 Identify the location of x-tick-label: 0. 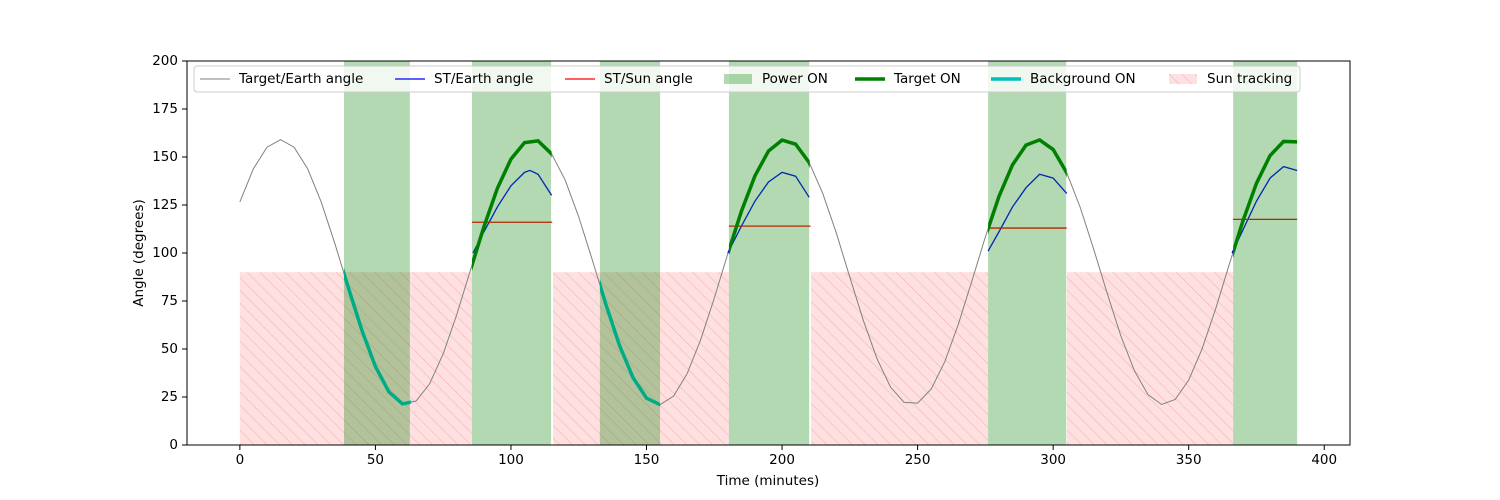
(240, 460).